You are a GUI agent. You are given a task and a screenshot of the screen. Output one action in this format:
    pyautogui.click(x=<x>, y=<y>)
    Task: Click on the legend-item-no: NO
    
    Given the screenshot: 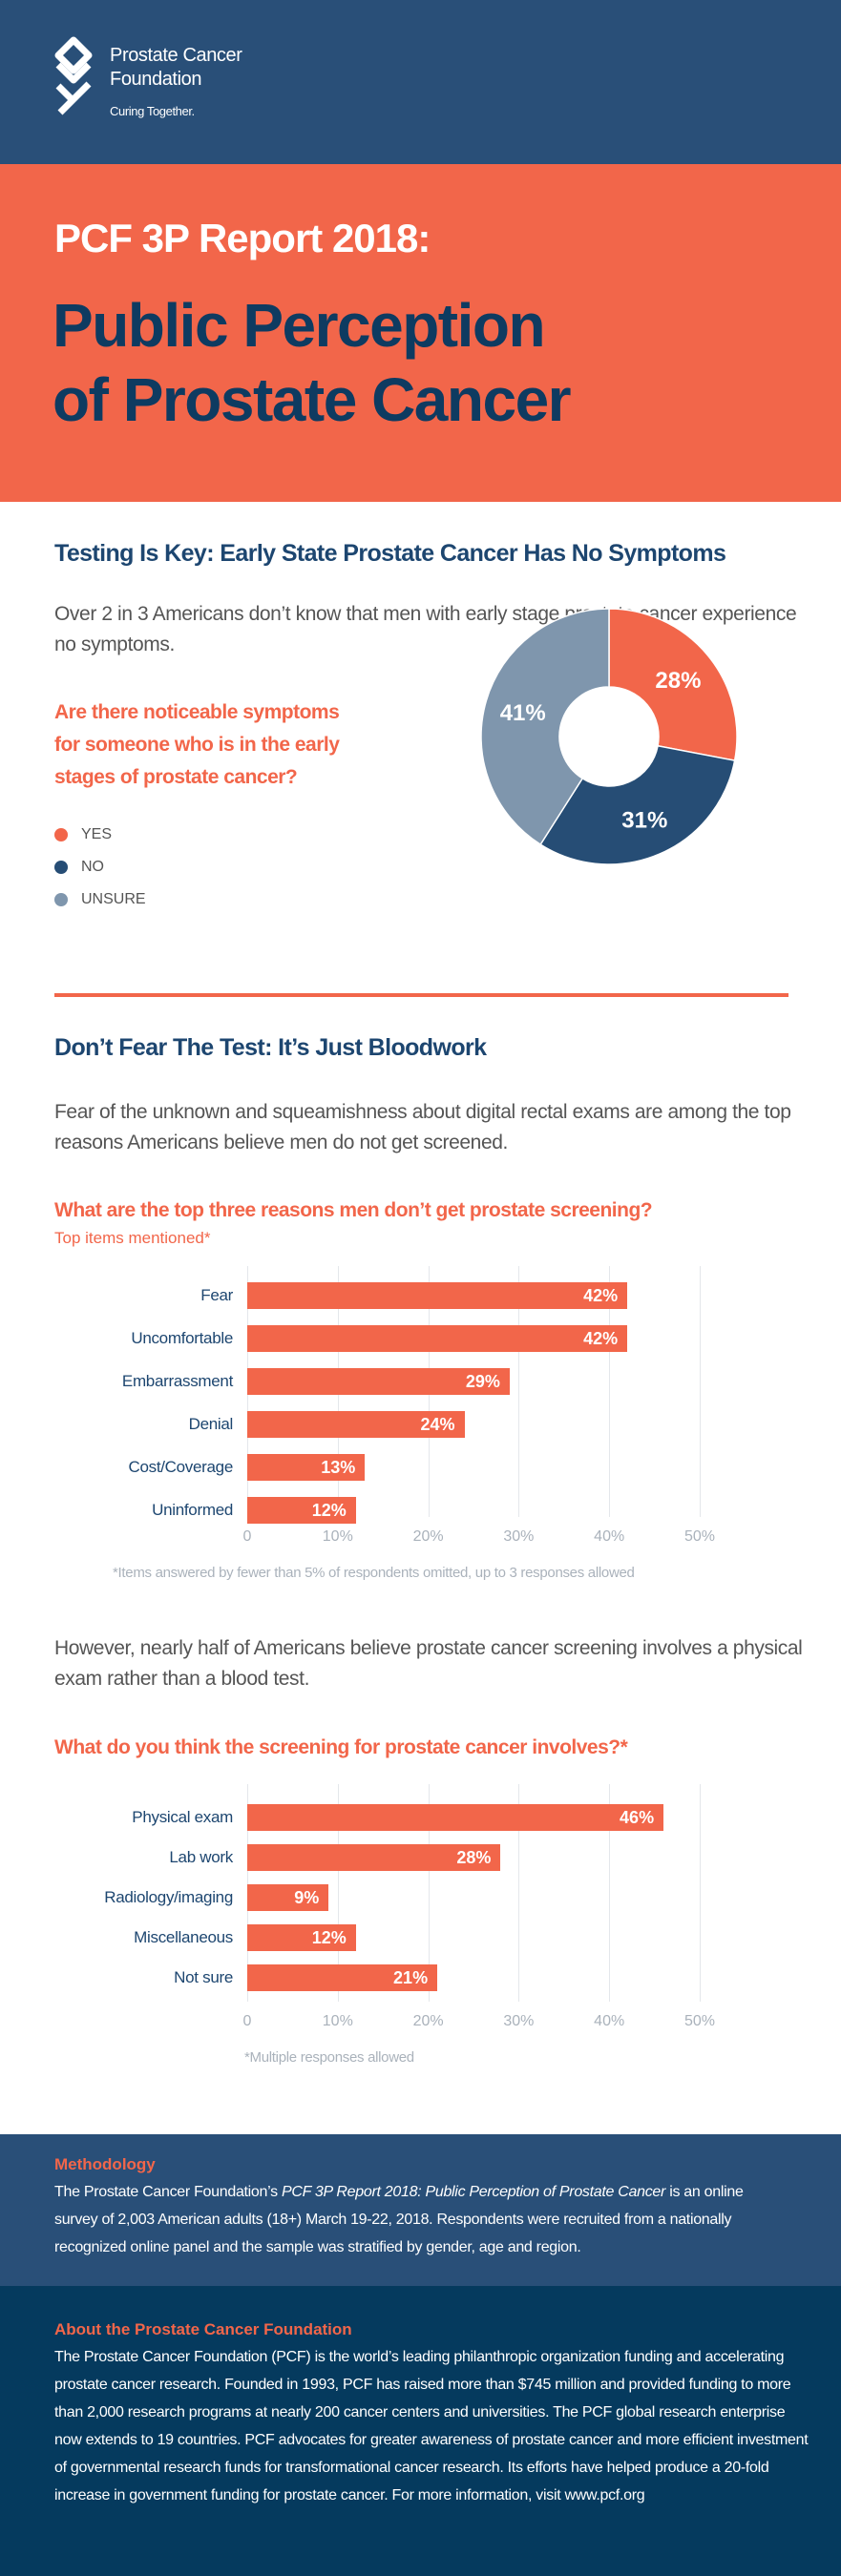 What is the action you would take?
    pyautogui.click(x=100, y=867)
    